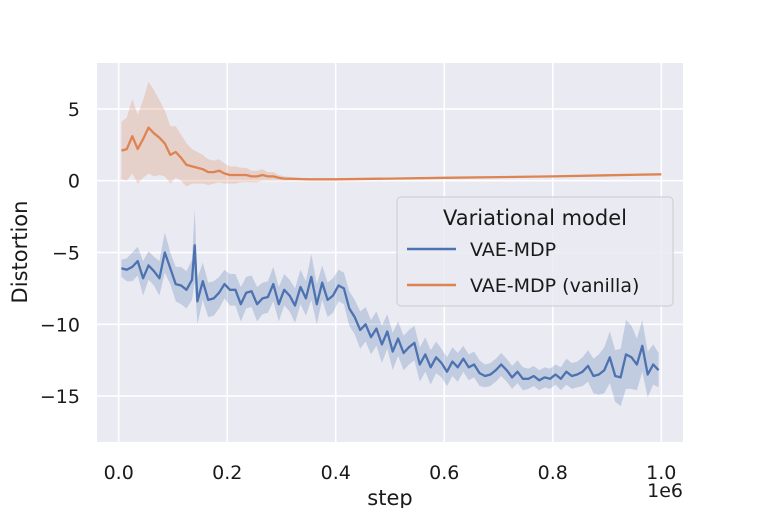 The width and height of the screenshot is (761, 508). I want to click on x-tick-label: 0.2, so click(227, 473).